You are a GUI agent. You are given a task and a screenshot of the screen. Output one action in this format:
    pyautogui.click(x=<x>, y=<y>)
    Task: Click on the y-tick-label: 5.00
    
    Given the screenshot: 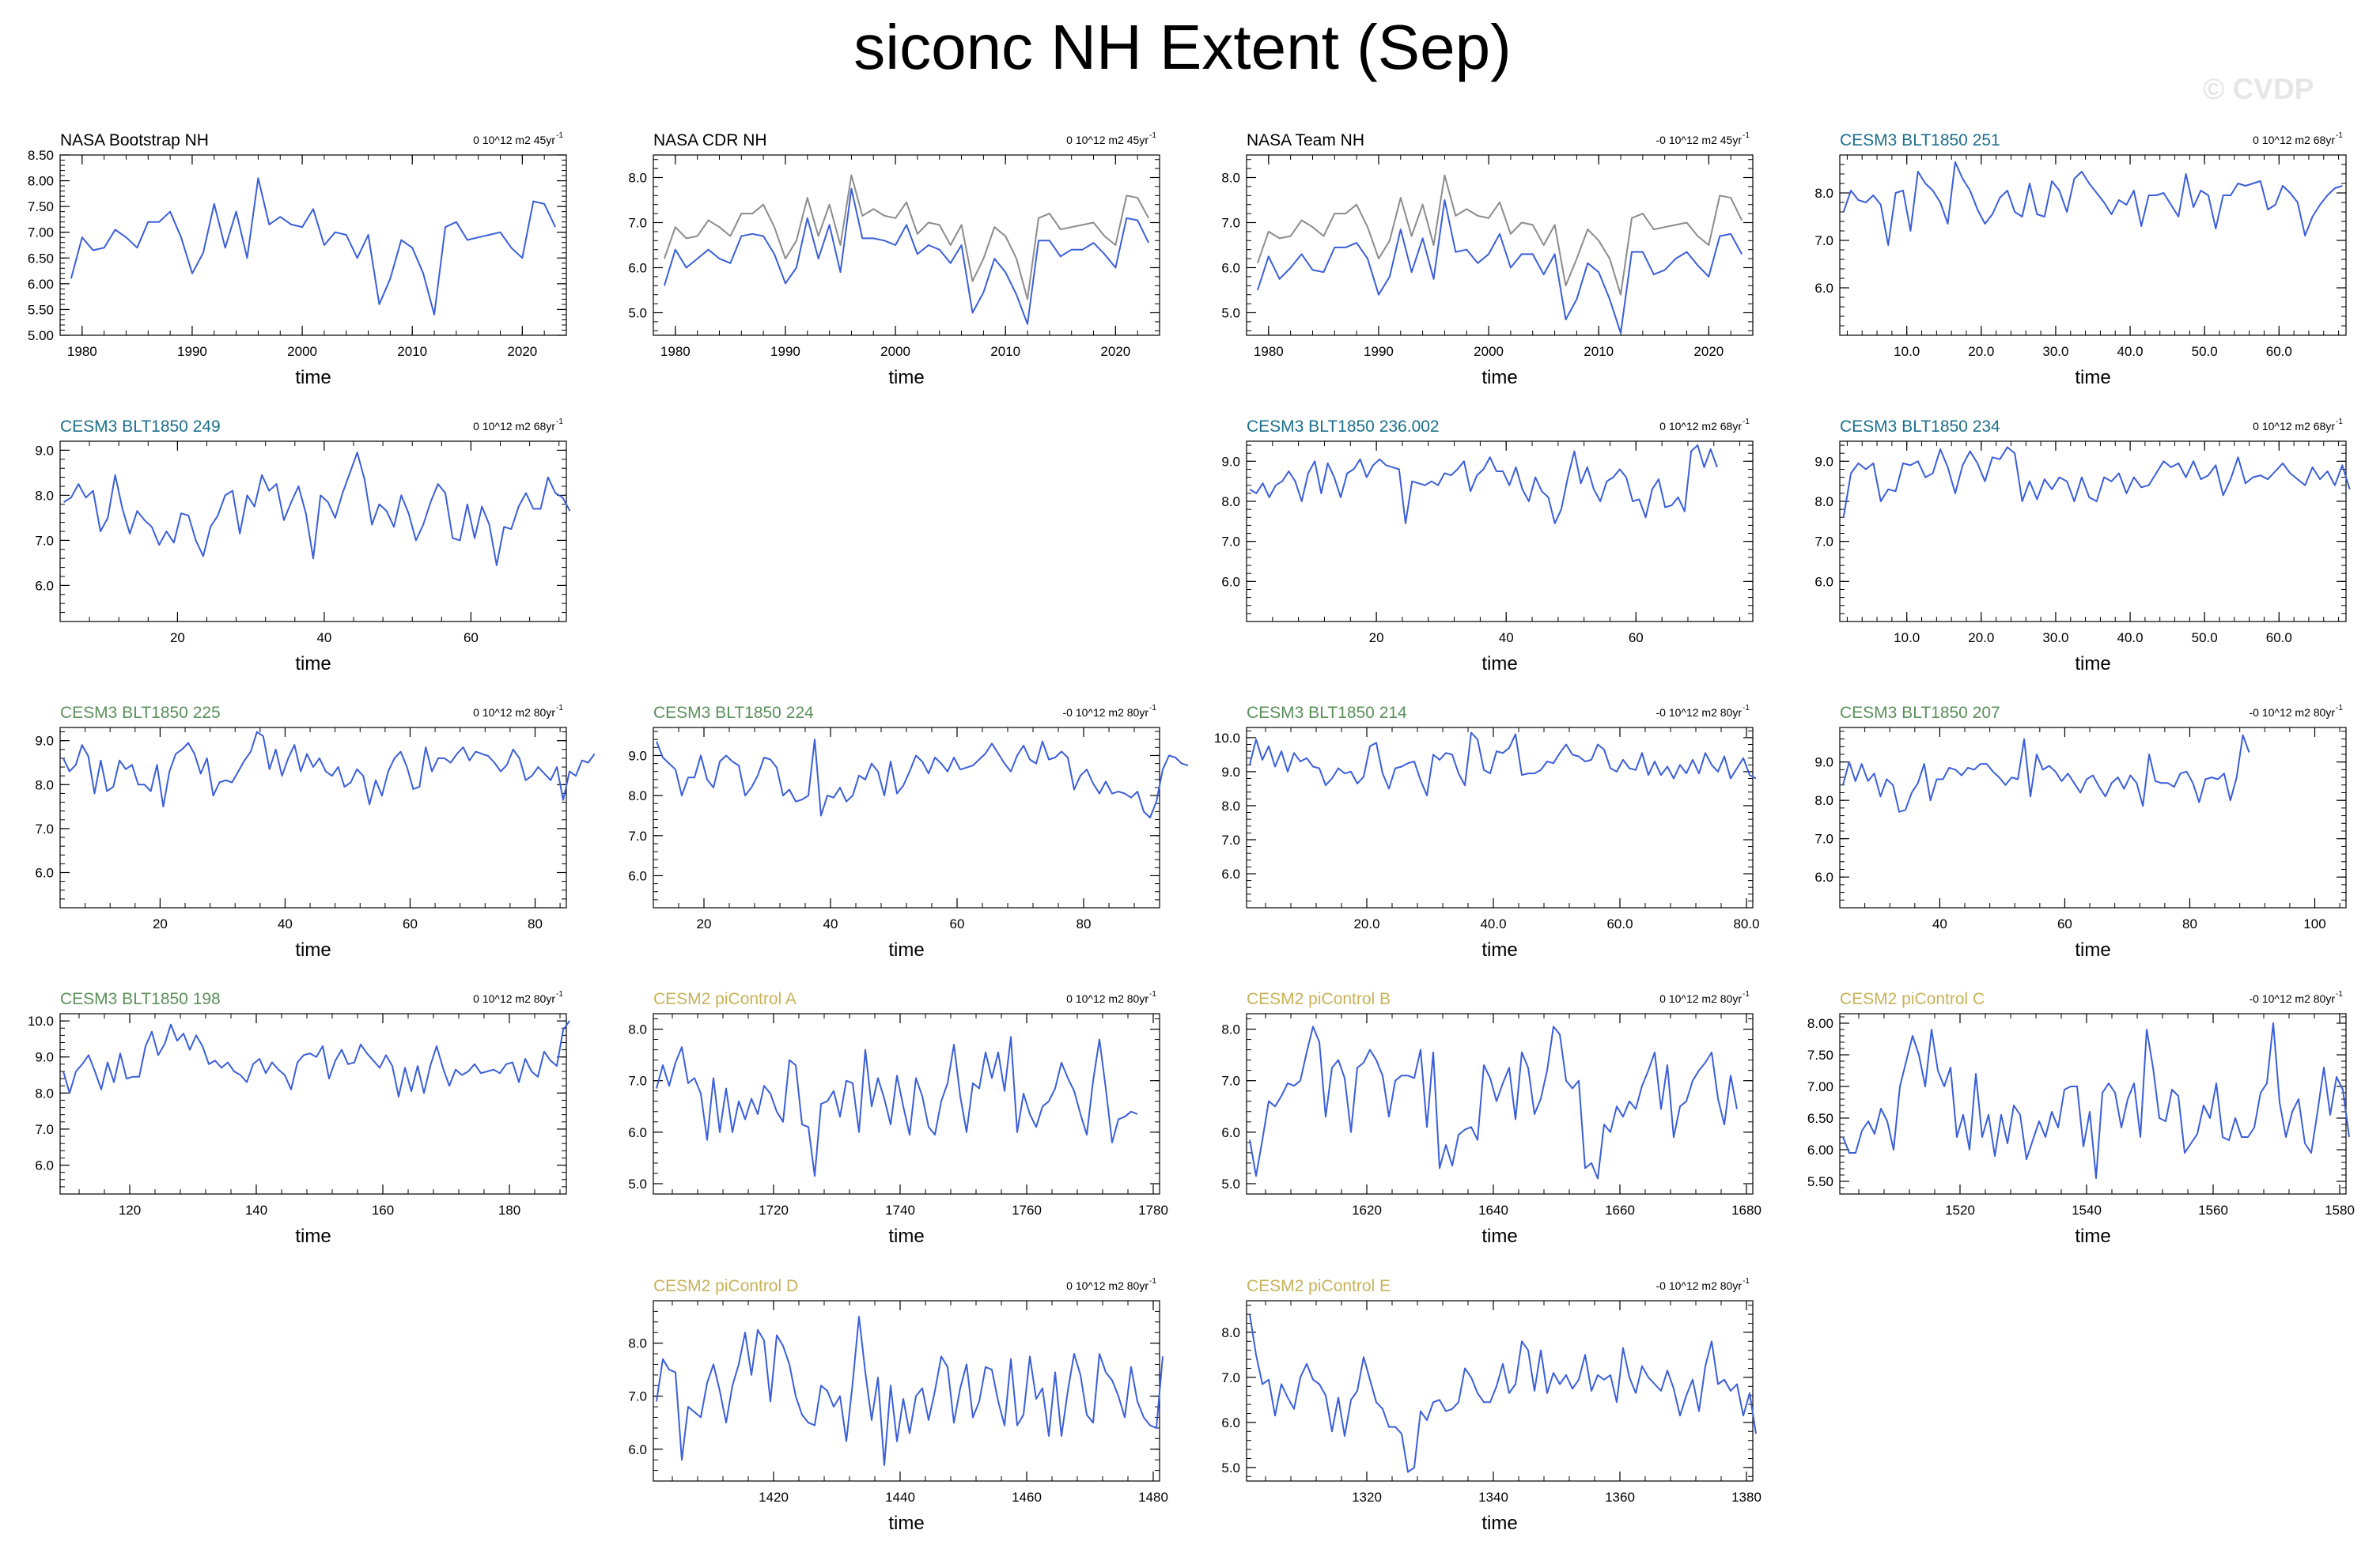 What is the action you would take?
    pyautogui.click(x=41, y=335)
    